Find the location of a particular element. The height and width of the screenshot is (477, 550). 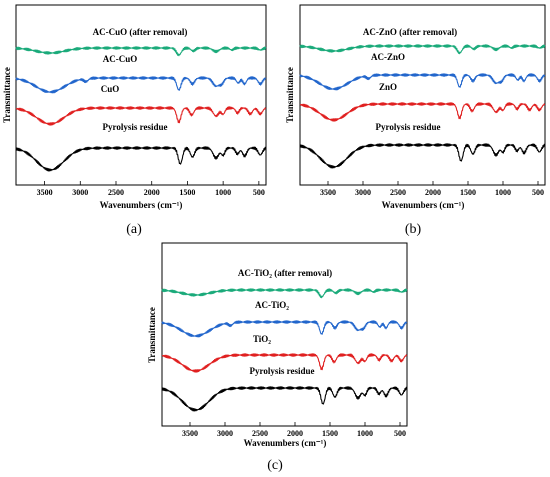

series-label: CuO is located at coordinates (110, 89).